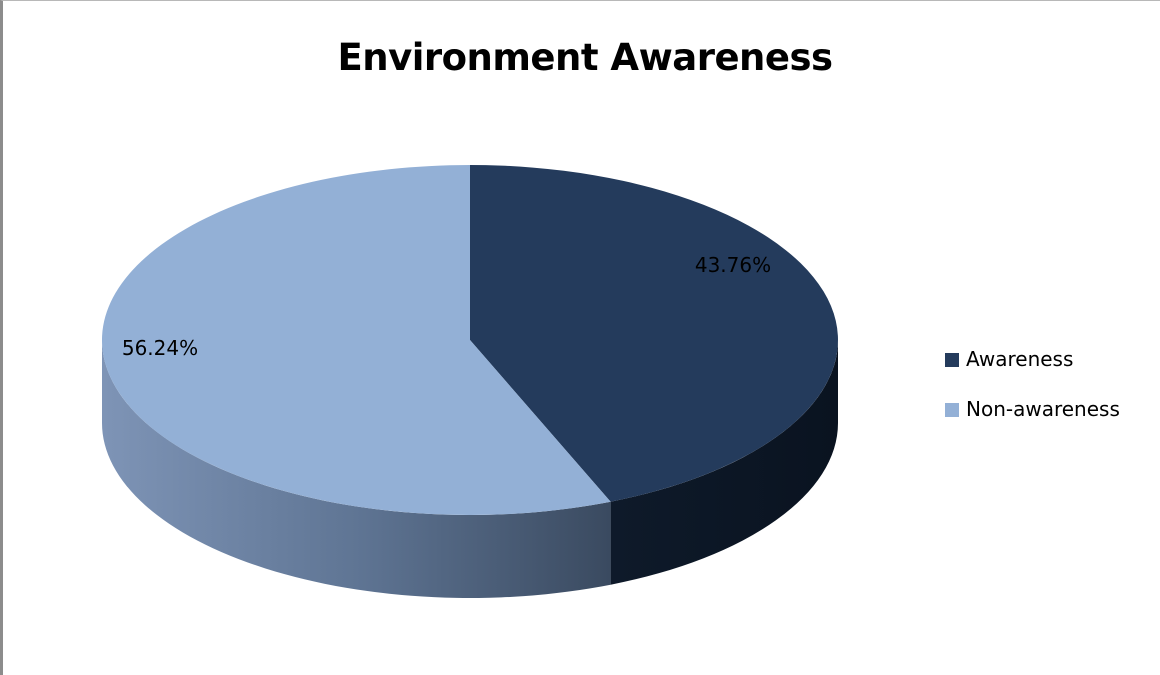  Describe the element at coordinates (733, 265) in the screenshot. I see `data-label-awareness: 43.76%` at that location.